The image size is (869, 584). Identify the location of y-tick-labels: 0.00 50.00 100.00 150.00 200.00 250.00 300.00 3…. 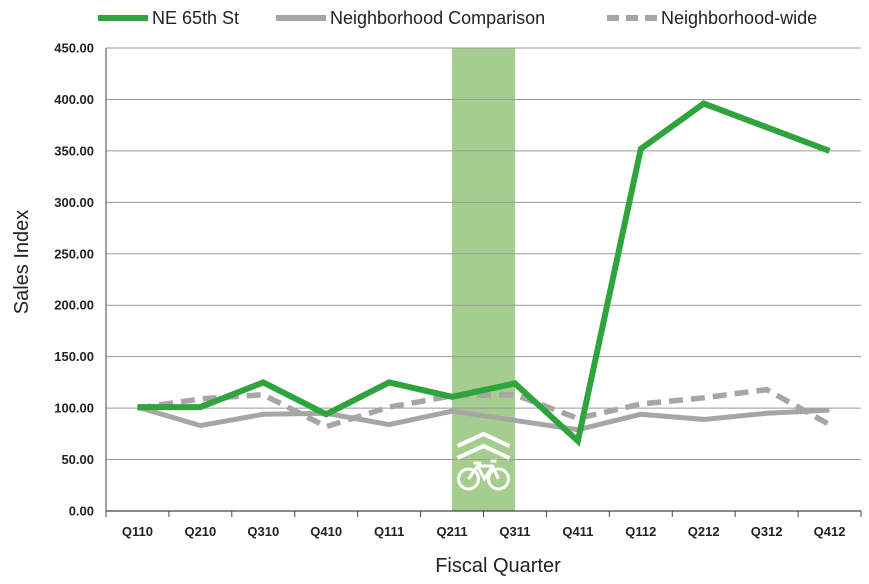
(74, 280).